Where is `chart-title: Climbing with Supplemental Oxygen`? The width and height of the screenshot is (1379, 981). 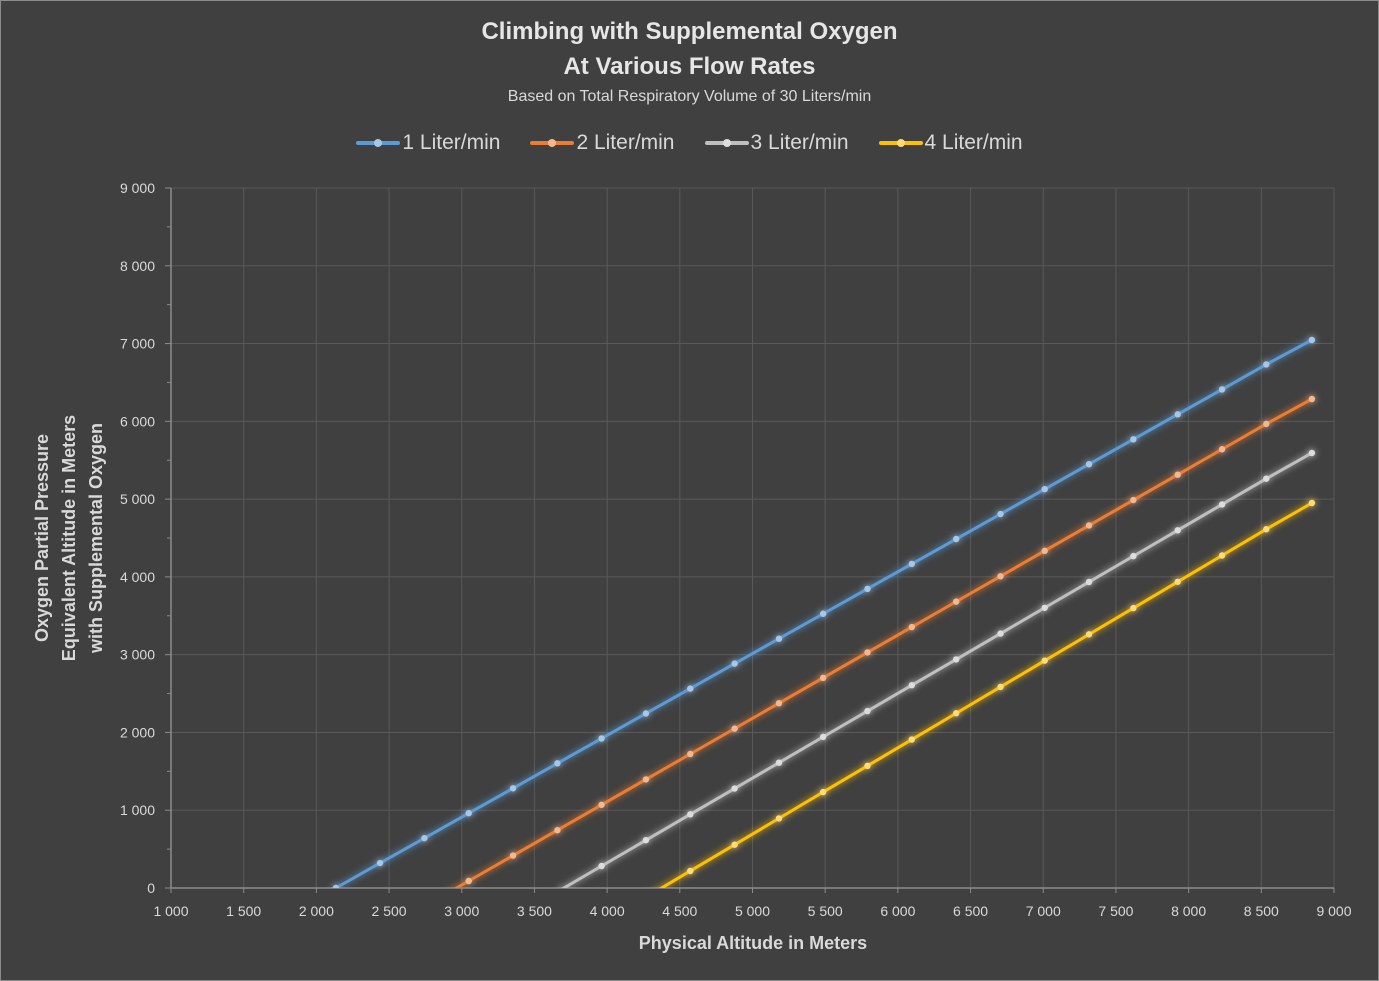 chart-title: Climbing with Supplemental Oxygen is located at coordinates (689, 31).